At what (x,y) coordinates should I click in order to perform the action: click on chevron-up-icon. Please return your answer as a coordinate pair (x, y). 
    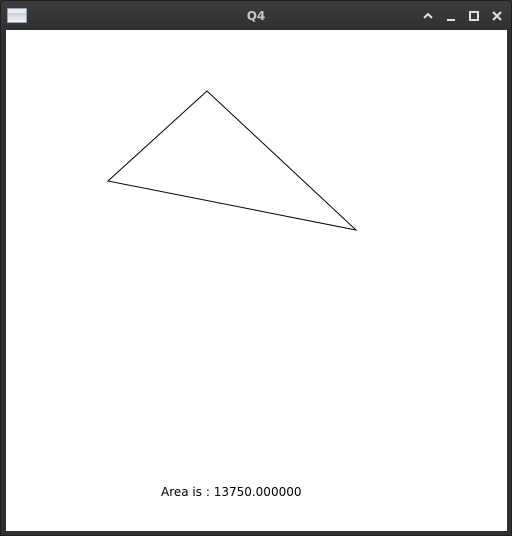
    Looking at the image, I should click on (428, 16).